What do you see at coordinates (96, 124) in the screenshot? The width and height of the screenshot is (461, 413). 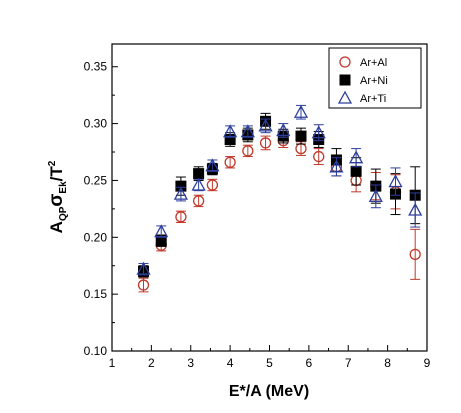 I see `y-tick-label: 0.30` at bounding box center [96, 124].